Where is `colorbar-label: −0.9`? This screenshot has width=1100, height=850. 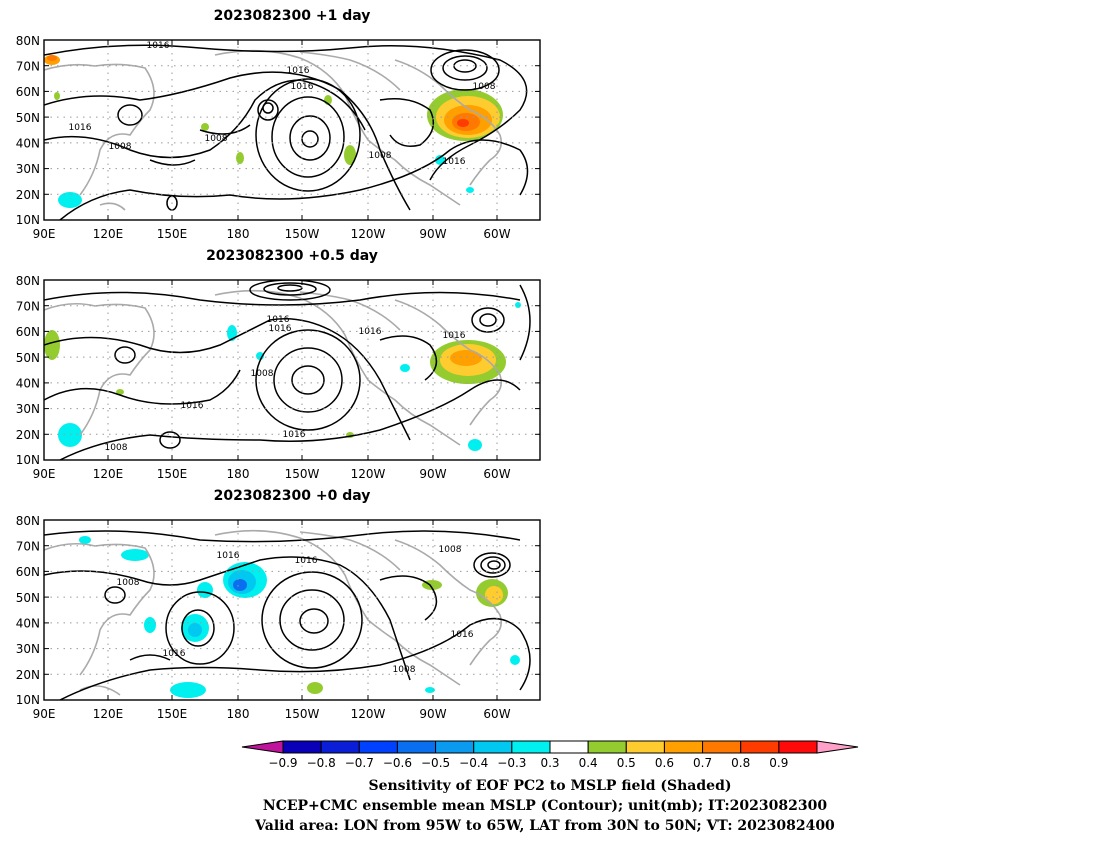 colorbar-label: −0.9 is located at coordinates (282, 763).